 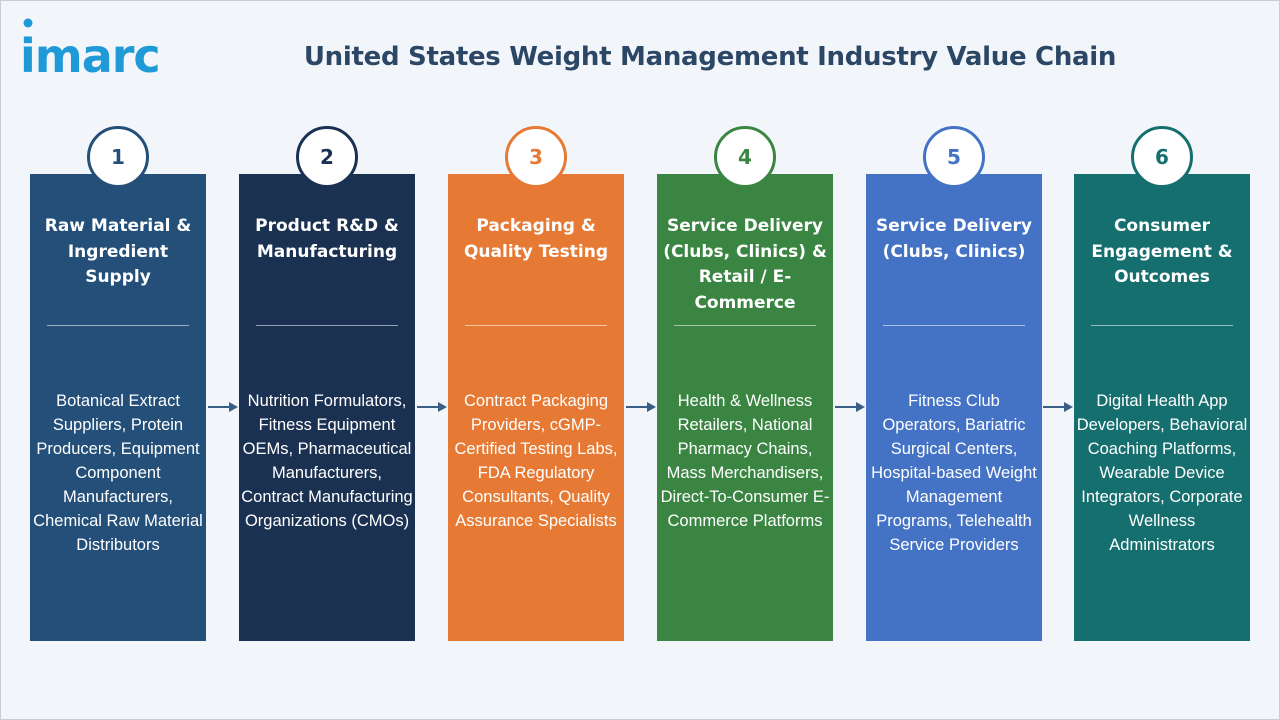 I want to click on stage-number: 5, so click(x=954, y=157).